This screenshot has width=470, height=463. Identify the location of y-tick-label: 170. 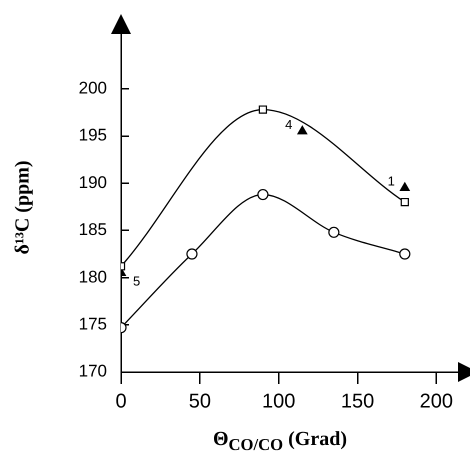
(92, 371).